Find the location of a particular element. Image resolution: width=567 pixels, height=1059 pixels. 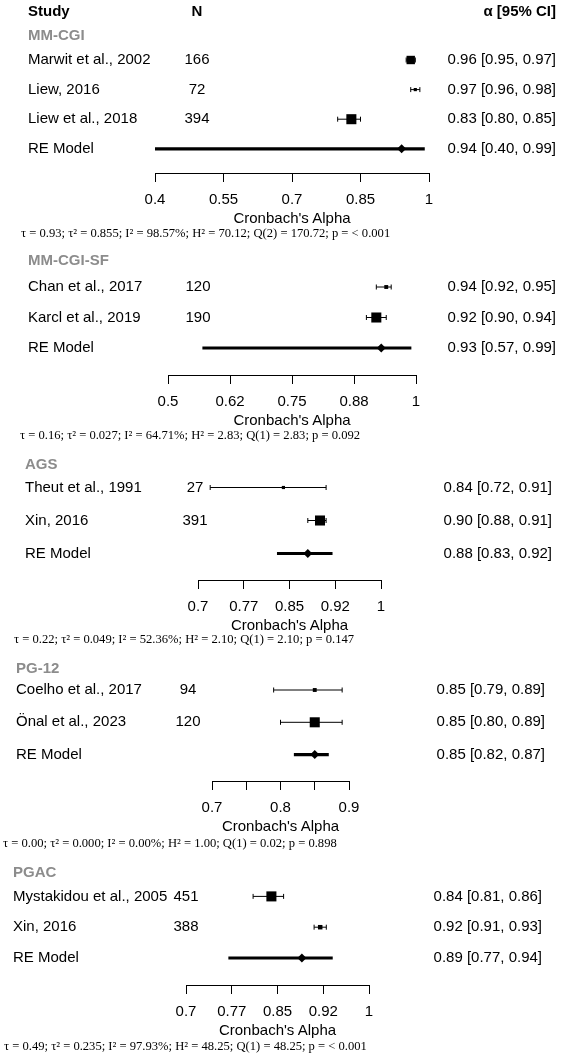

annotation: 388 is located at coordinates (186, 926).